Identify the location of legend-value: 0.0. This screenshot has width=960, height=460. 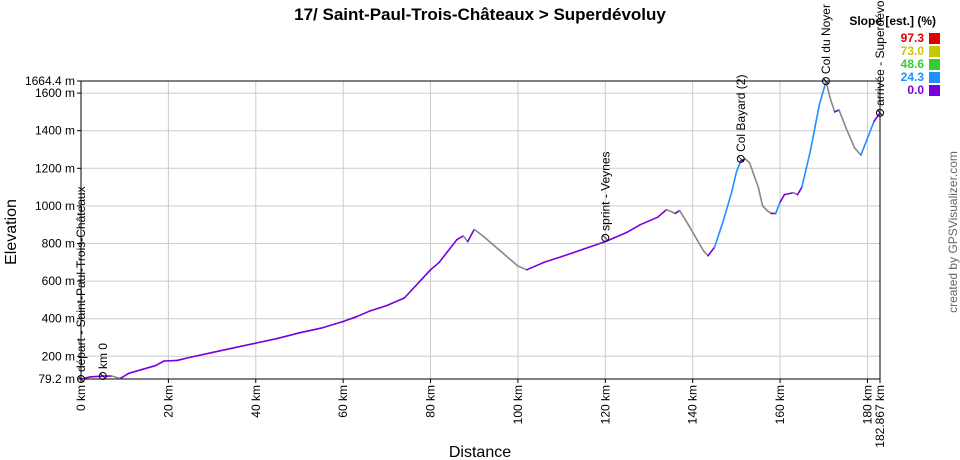
(915, 90).